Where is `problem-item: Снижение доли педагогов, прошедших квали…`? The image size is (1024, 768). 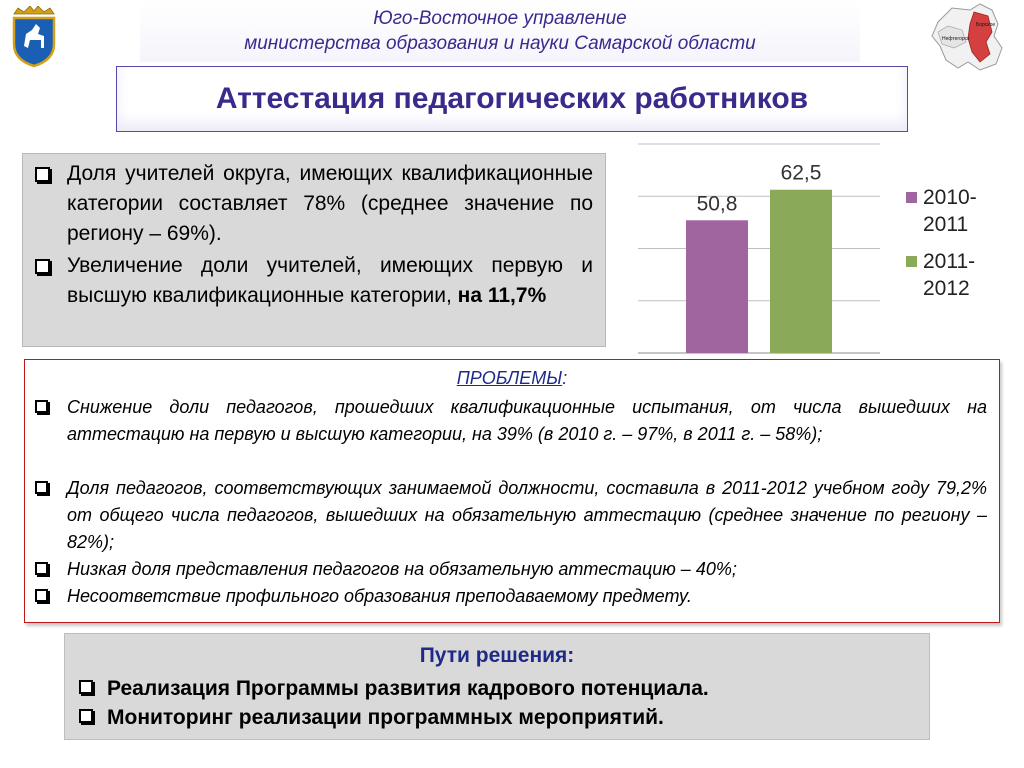 problem-item: Снижение доли педагогов, прошедших квали… is located at coordinates (511, 421).